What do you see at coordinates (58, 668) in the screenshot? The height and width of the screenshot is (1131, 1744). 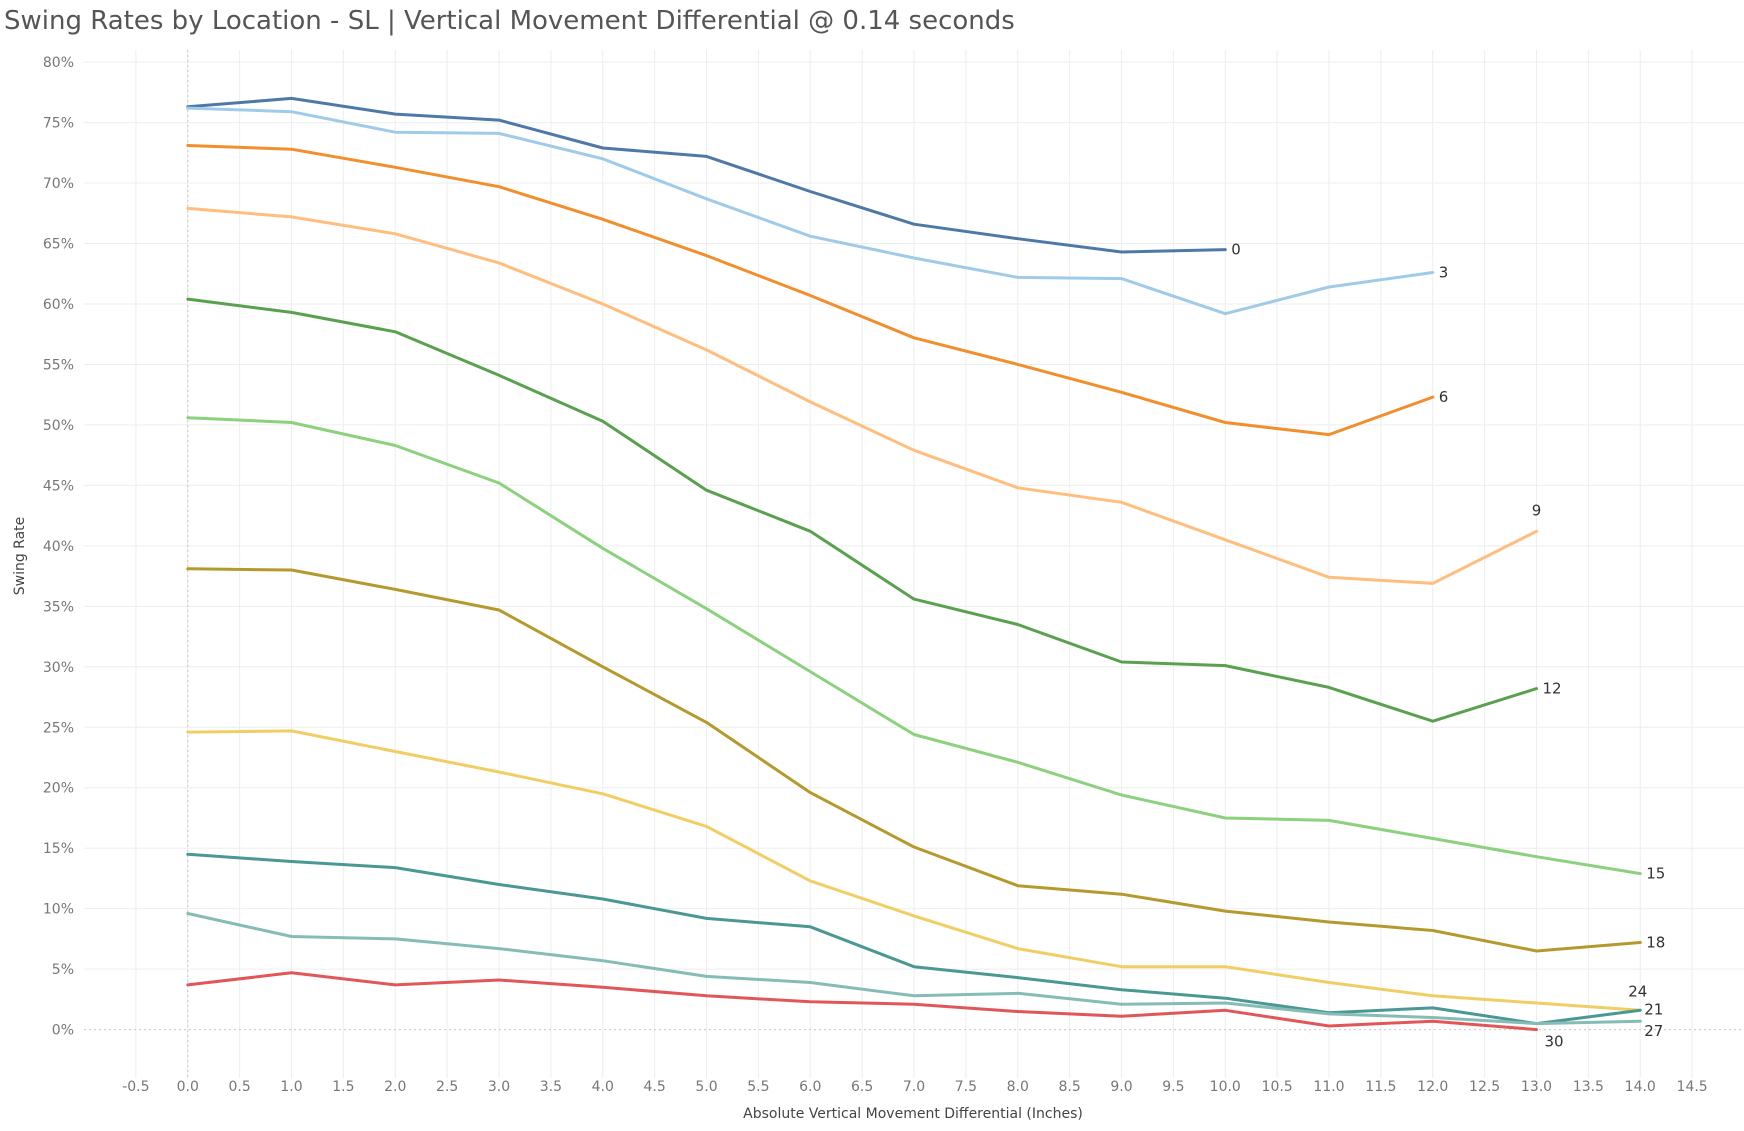 I see `y-tick-label: 30%` at bounding box center [58, 668].